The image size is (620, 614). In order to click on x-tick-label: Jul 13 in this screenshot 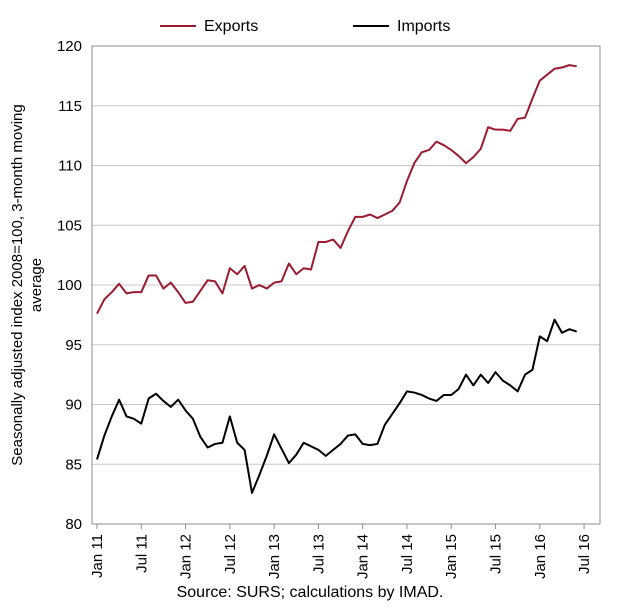, I will do `click(318, 554)`.